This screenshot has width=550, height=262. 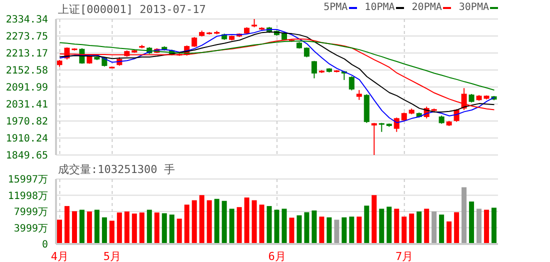 I want to click on y-tick-label: 2031.41, so click(x=27, y=105).